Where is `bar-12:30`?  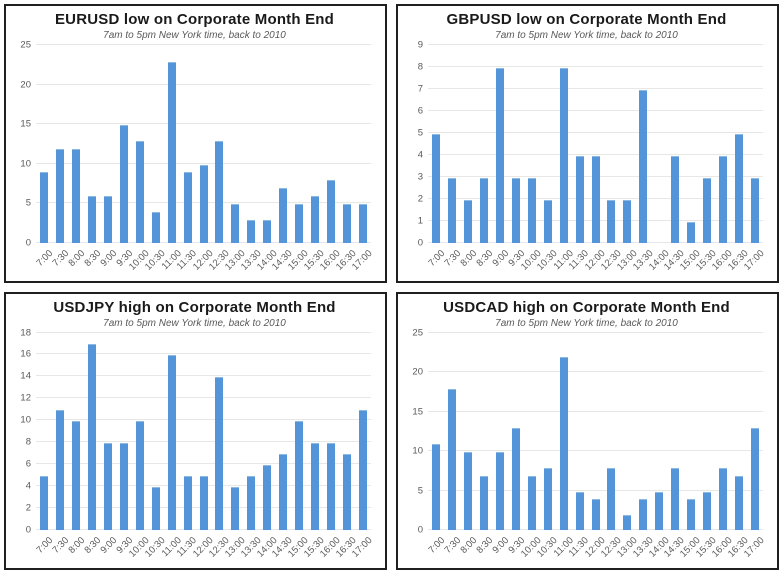 bar-12:30 is located at coordinates (611, 498).